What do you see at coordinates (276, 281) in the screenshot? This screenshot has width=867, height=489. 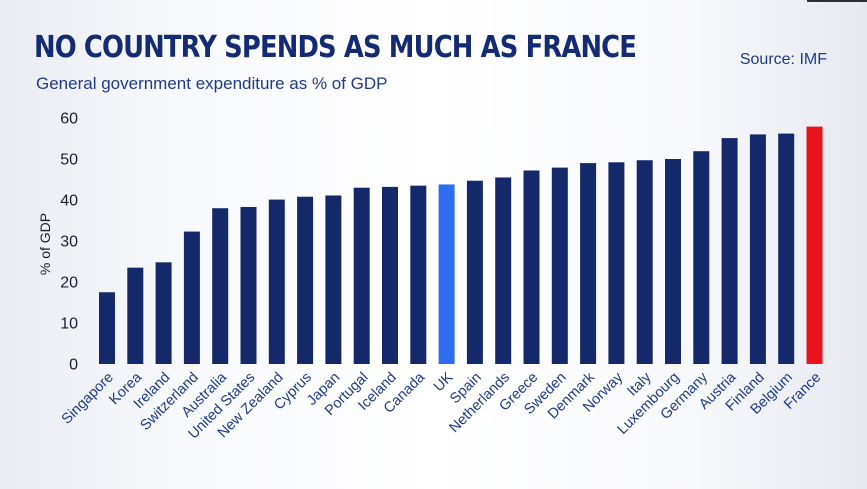 I see `bar-new-zealand` at bounding box center [276, 281].